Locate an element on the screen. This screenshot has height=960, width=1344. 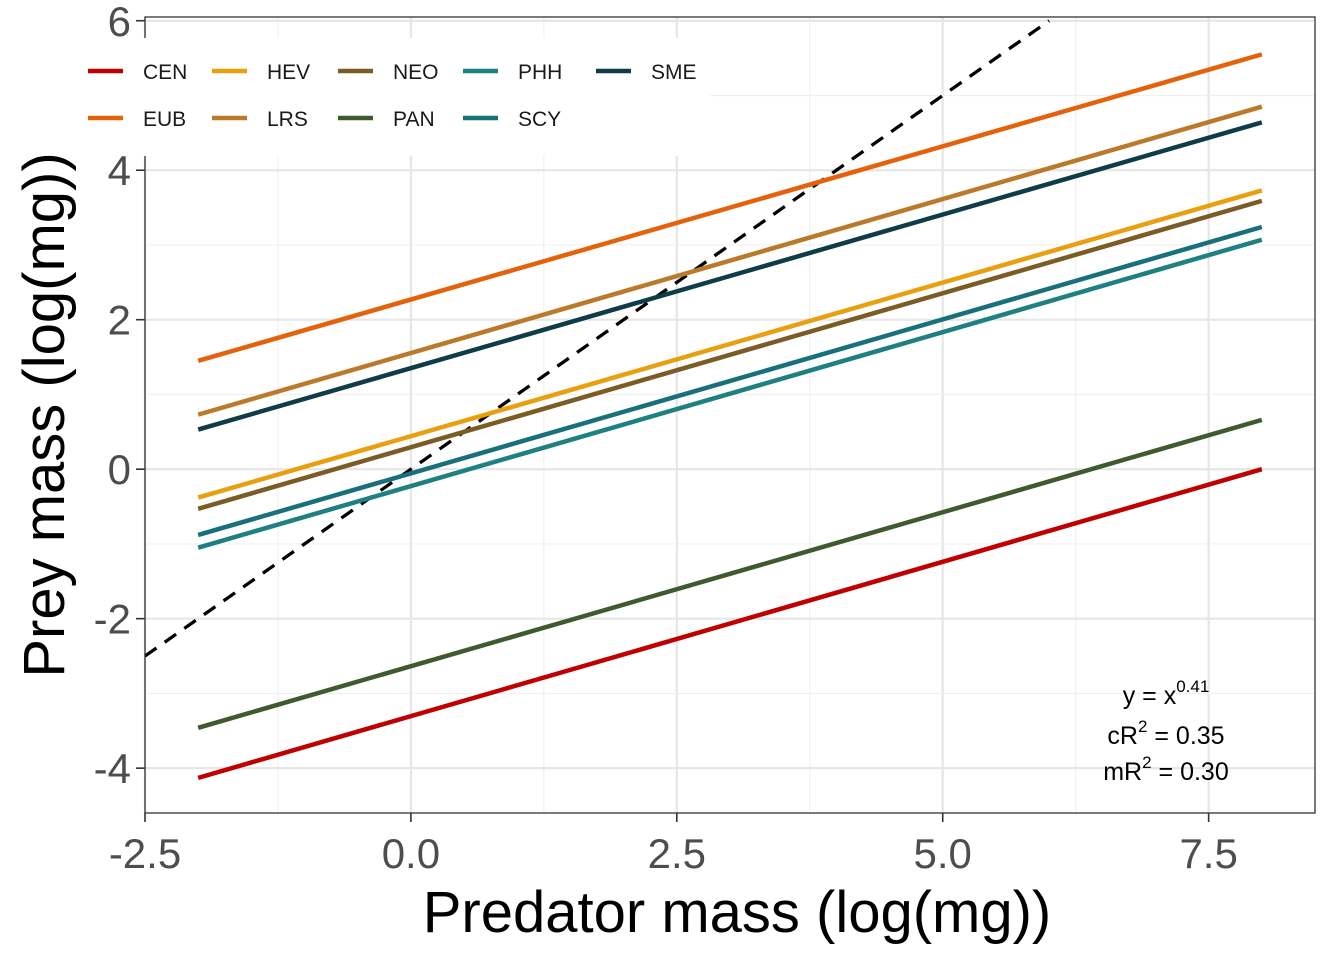
annotation-line-mr2: mR2 = 0.30 is located at coordinates (1166, 769).